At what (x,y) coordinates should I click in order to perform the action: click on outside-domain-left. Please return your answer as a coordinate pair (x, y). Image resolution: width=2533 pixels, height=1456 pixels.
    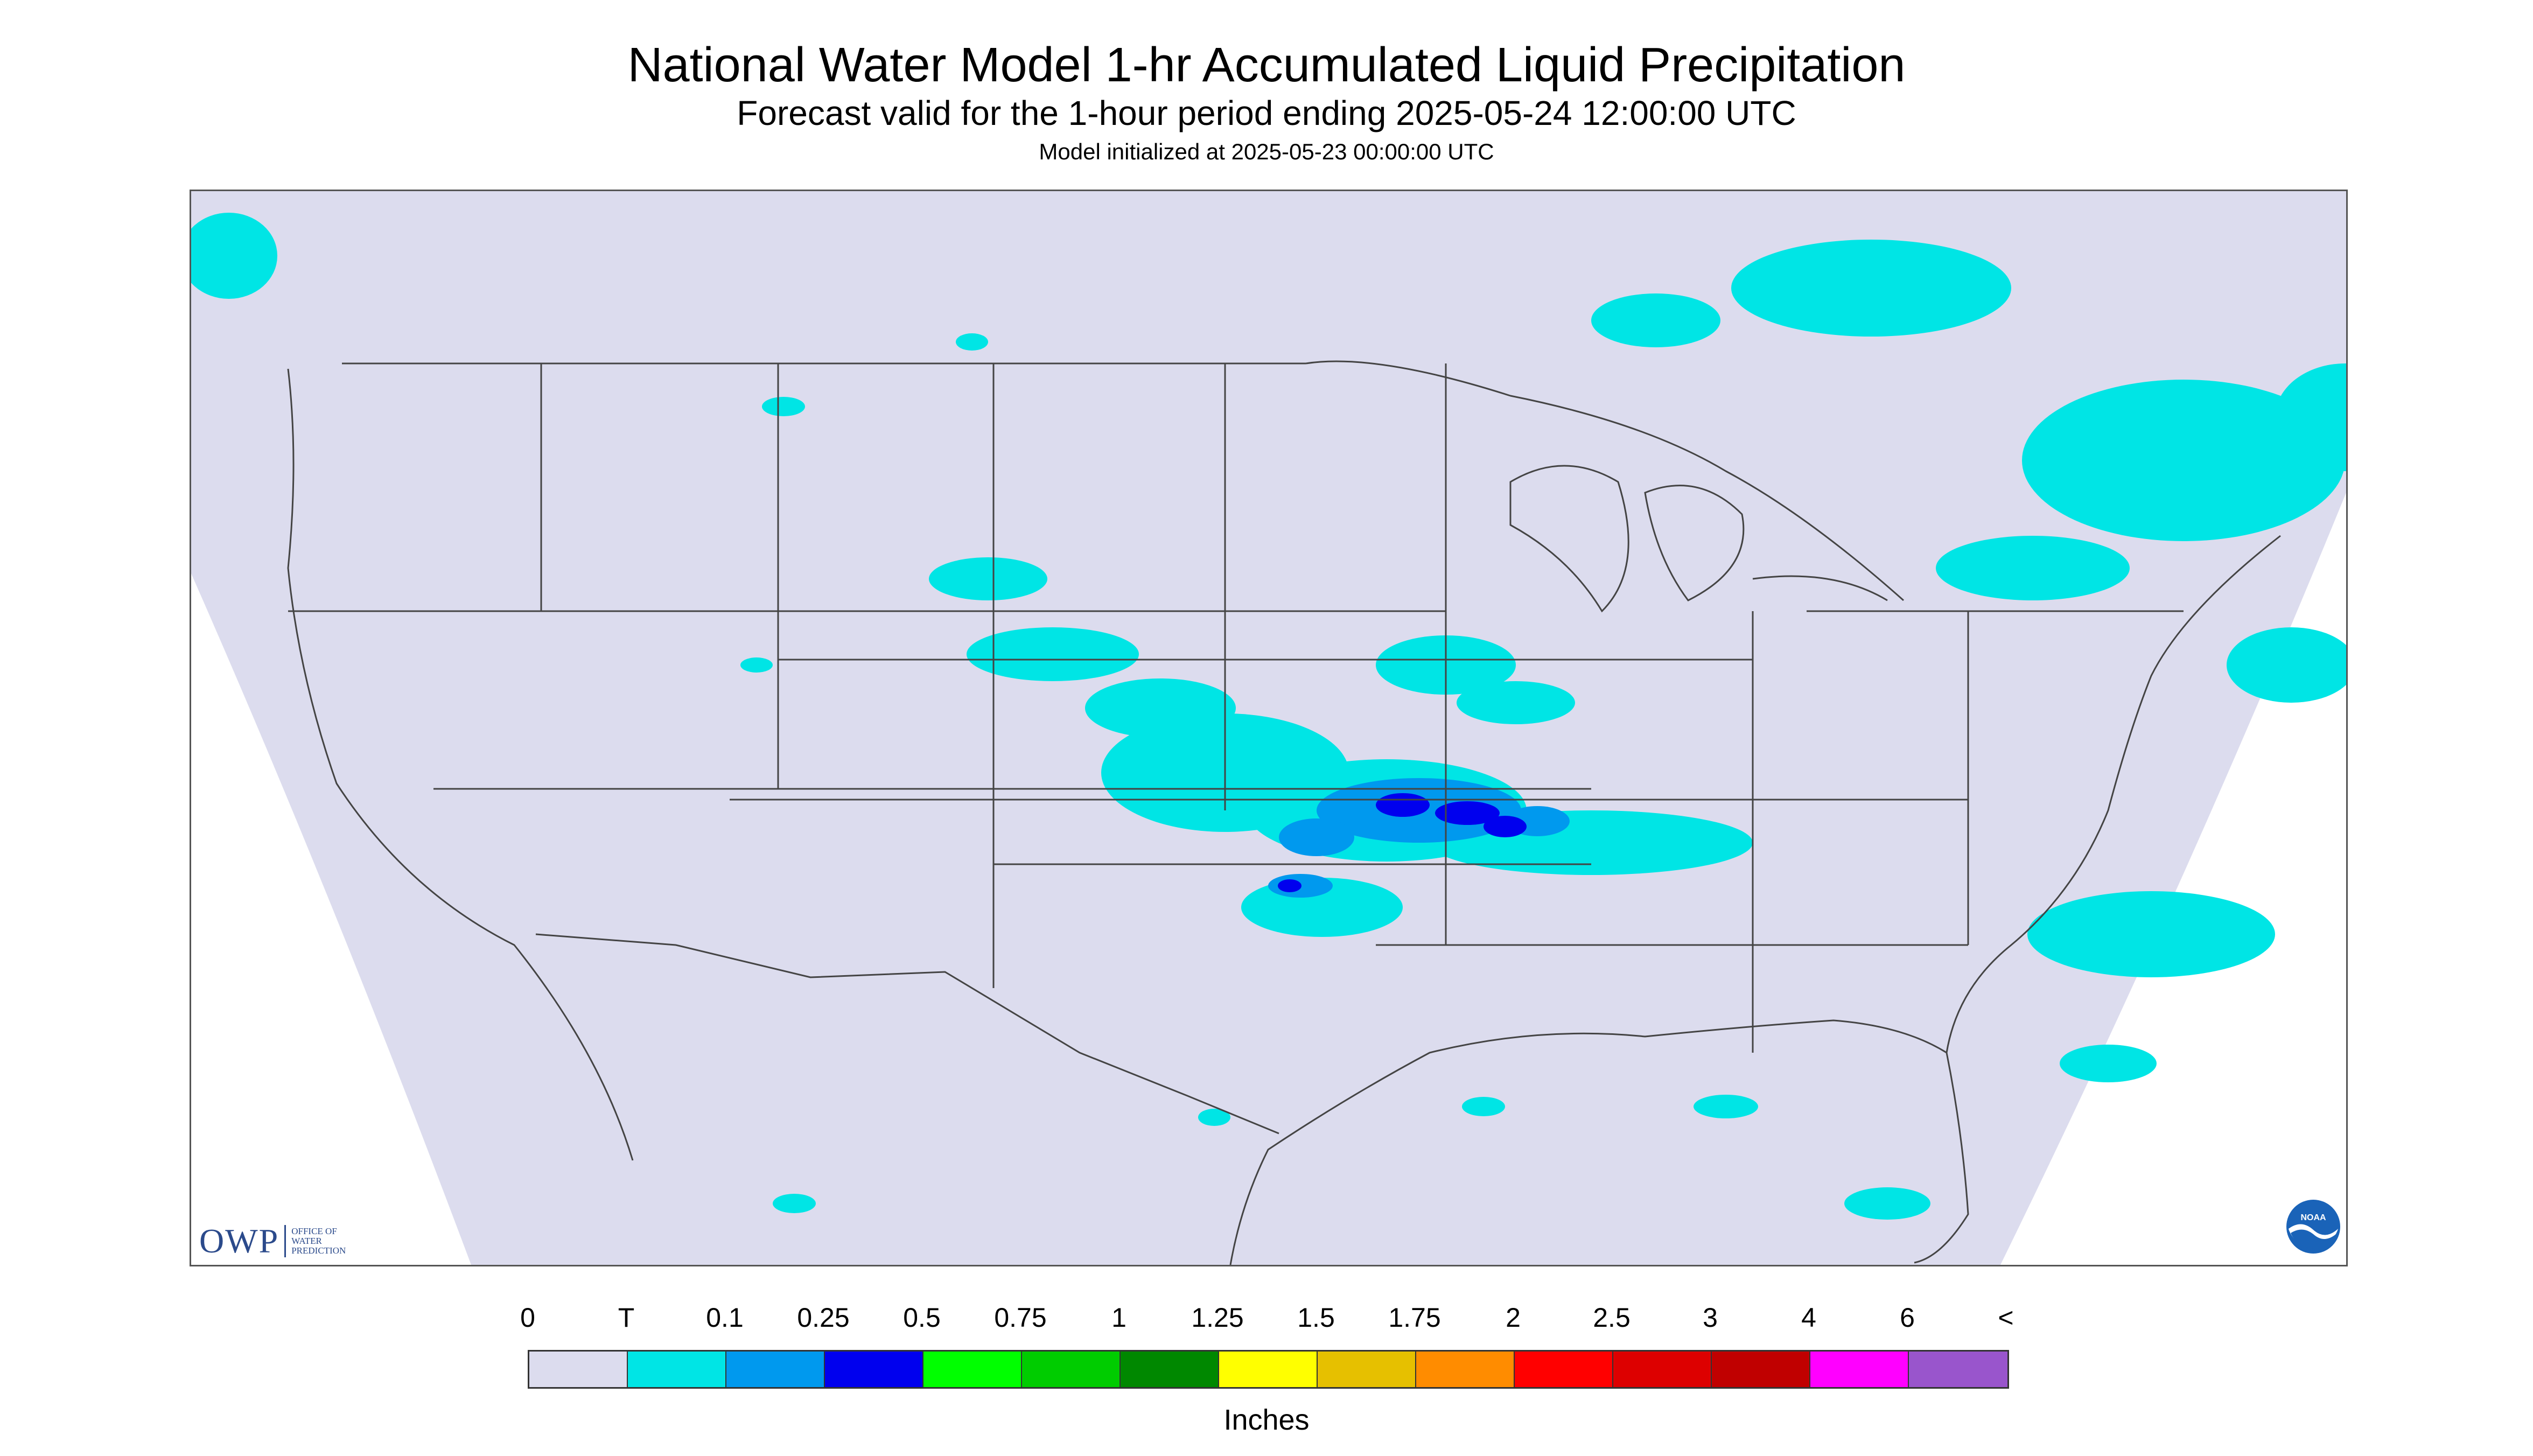
    Looking at the image, I should click on (331, 919).